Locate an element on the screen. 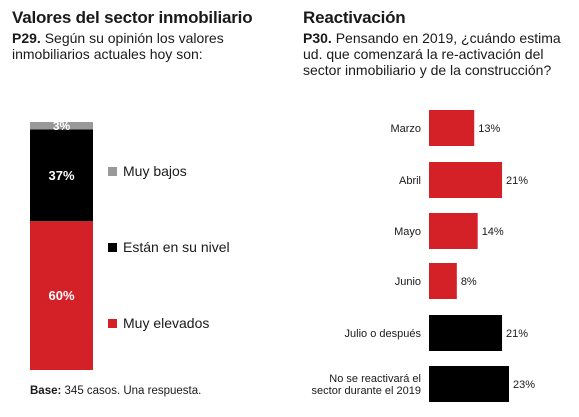 This screenshot has height=417, width=579. left-question-number: P29. is located at coordinates (26, 38).